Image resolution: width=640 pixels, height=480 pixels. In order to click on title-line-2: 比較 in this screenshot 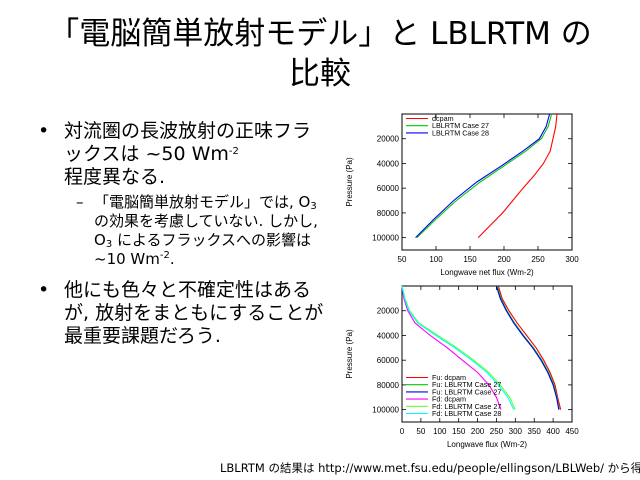, I will do `click(320, 74)`.